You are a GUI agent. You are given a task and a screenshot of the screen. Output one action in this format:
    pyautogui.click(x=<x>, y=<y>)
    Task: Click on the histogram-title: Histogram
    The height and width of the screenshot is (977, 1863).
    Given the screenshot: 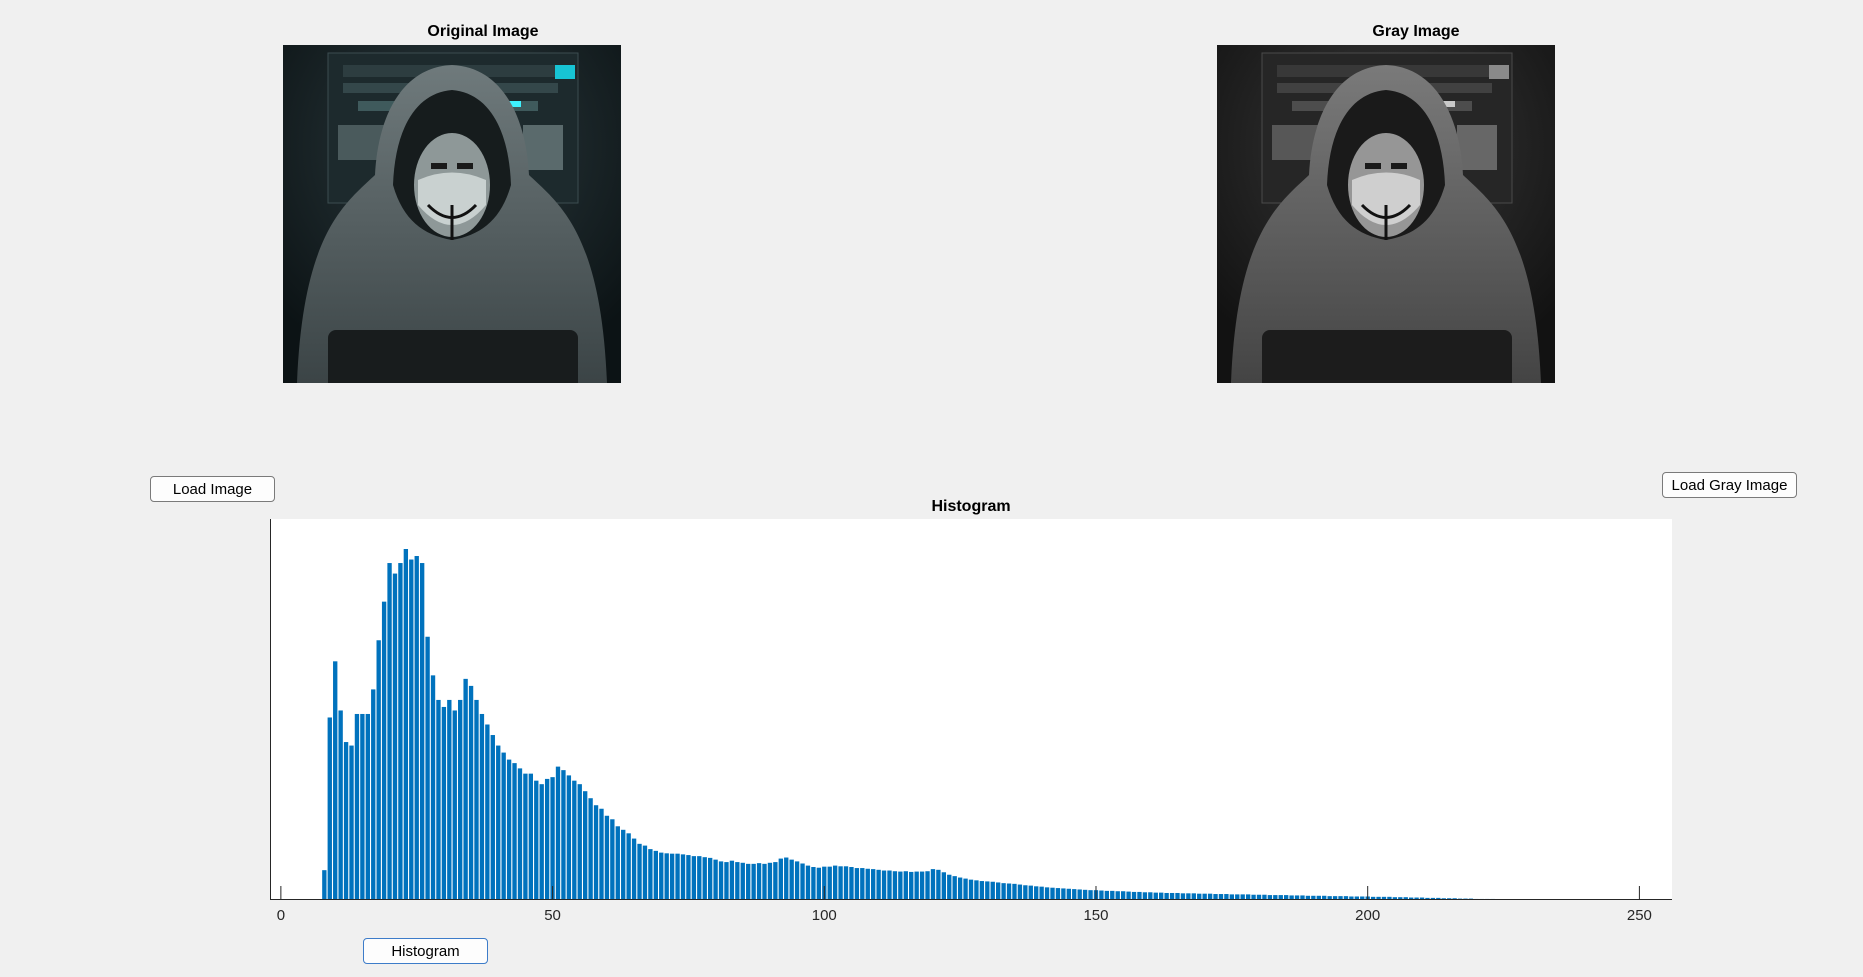 What is the action you would take?
    pyautogui.click(x=971, y=506)
    